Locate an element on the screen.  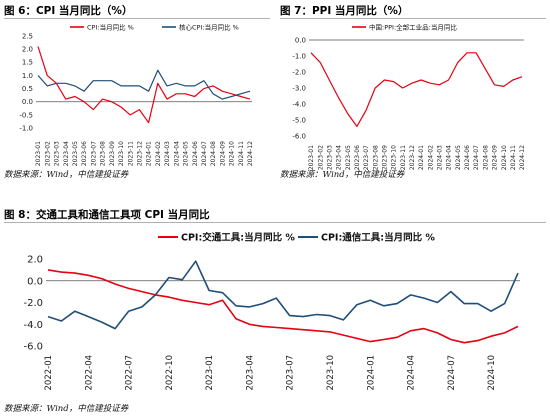
y-tick-label: 0.5 is located at coordinates (27, 89).